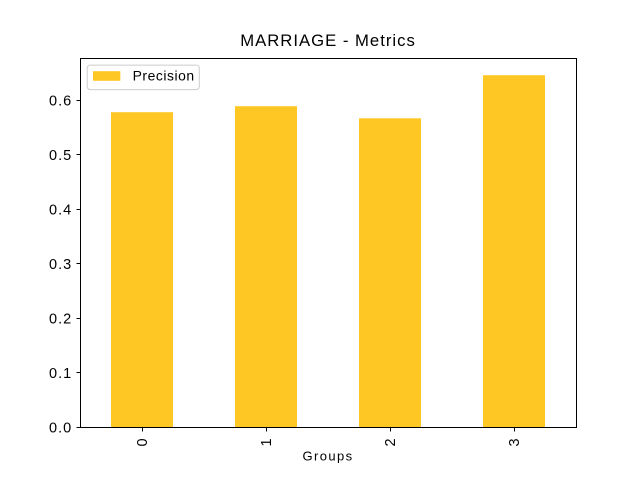 This screenshot has height=480, width=640. Describe the element at coordinates (60, 211) in the screenshot. I see `svg-text: 0.4` at that location.